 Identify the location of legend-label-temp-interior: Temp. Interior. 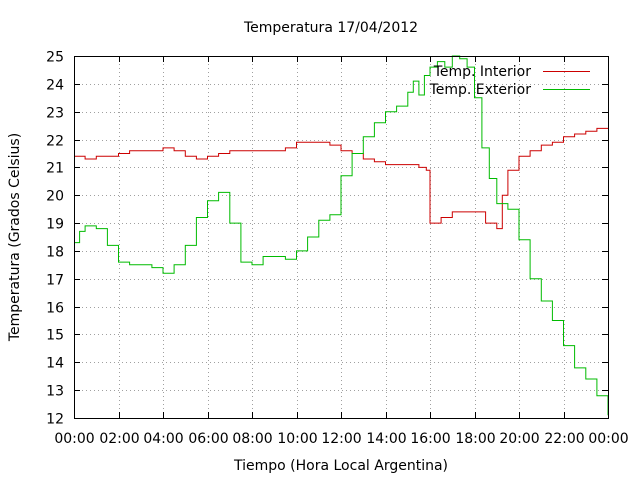
(482, 72).